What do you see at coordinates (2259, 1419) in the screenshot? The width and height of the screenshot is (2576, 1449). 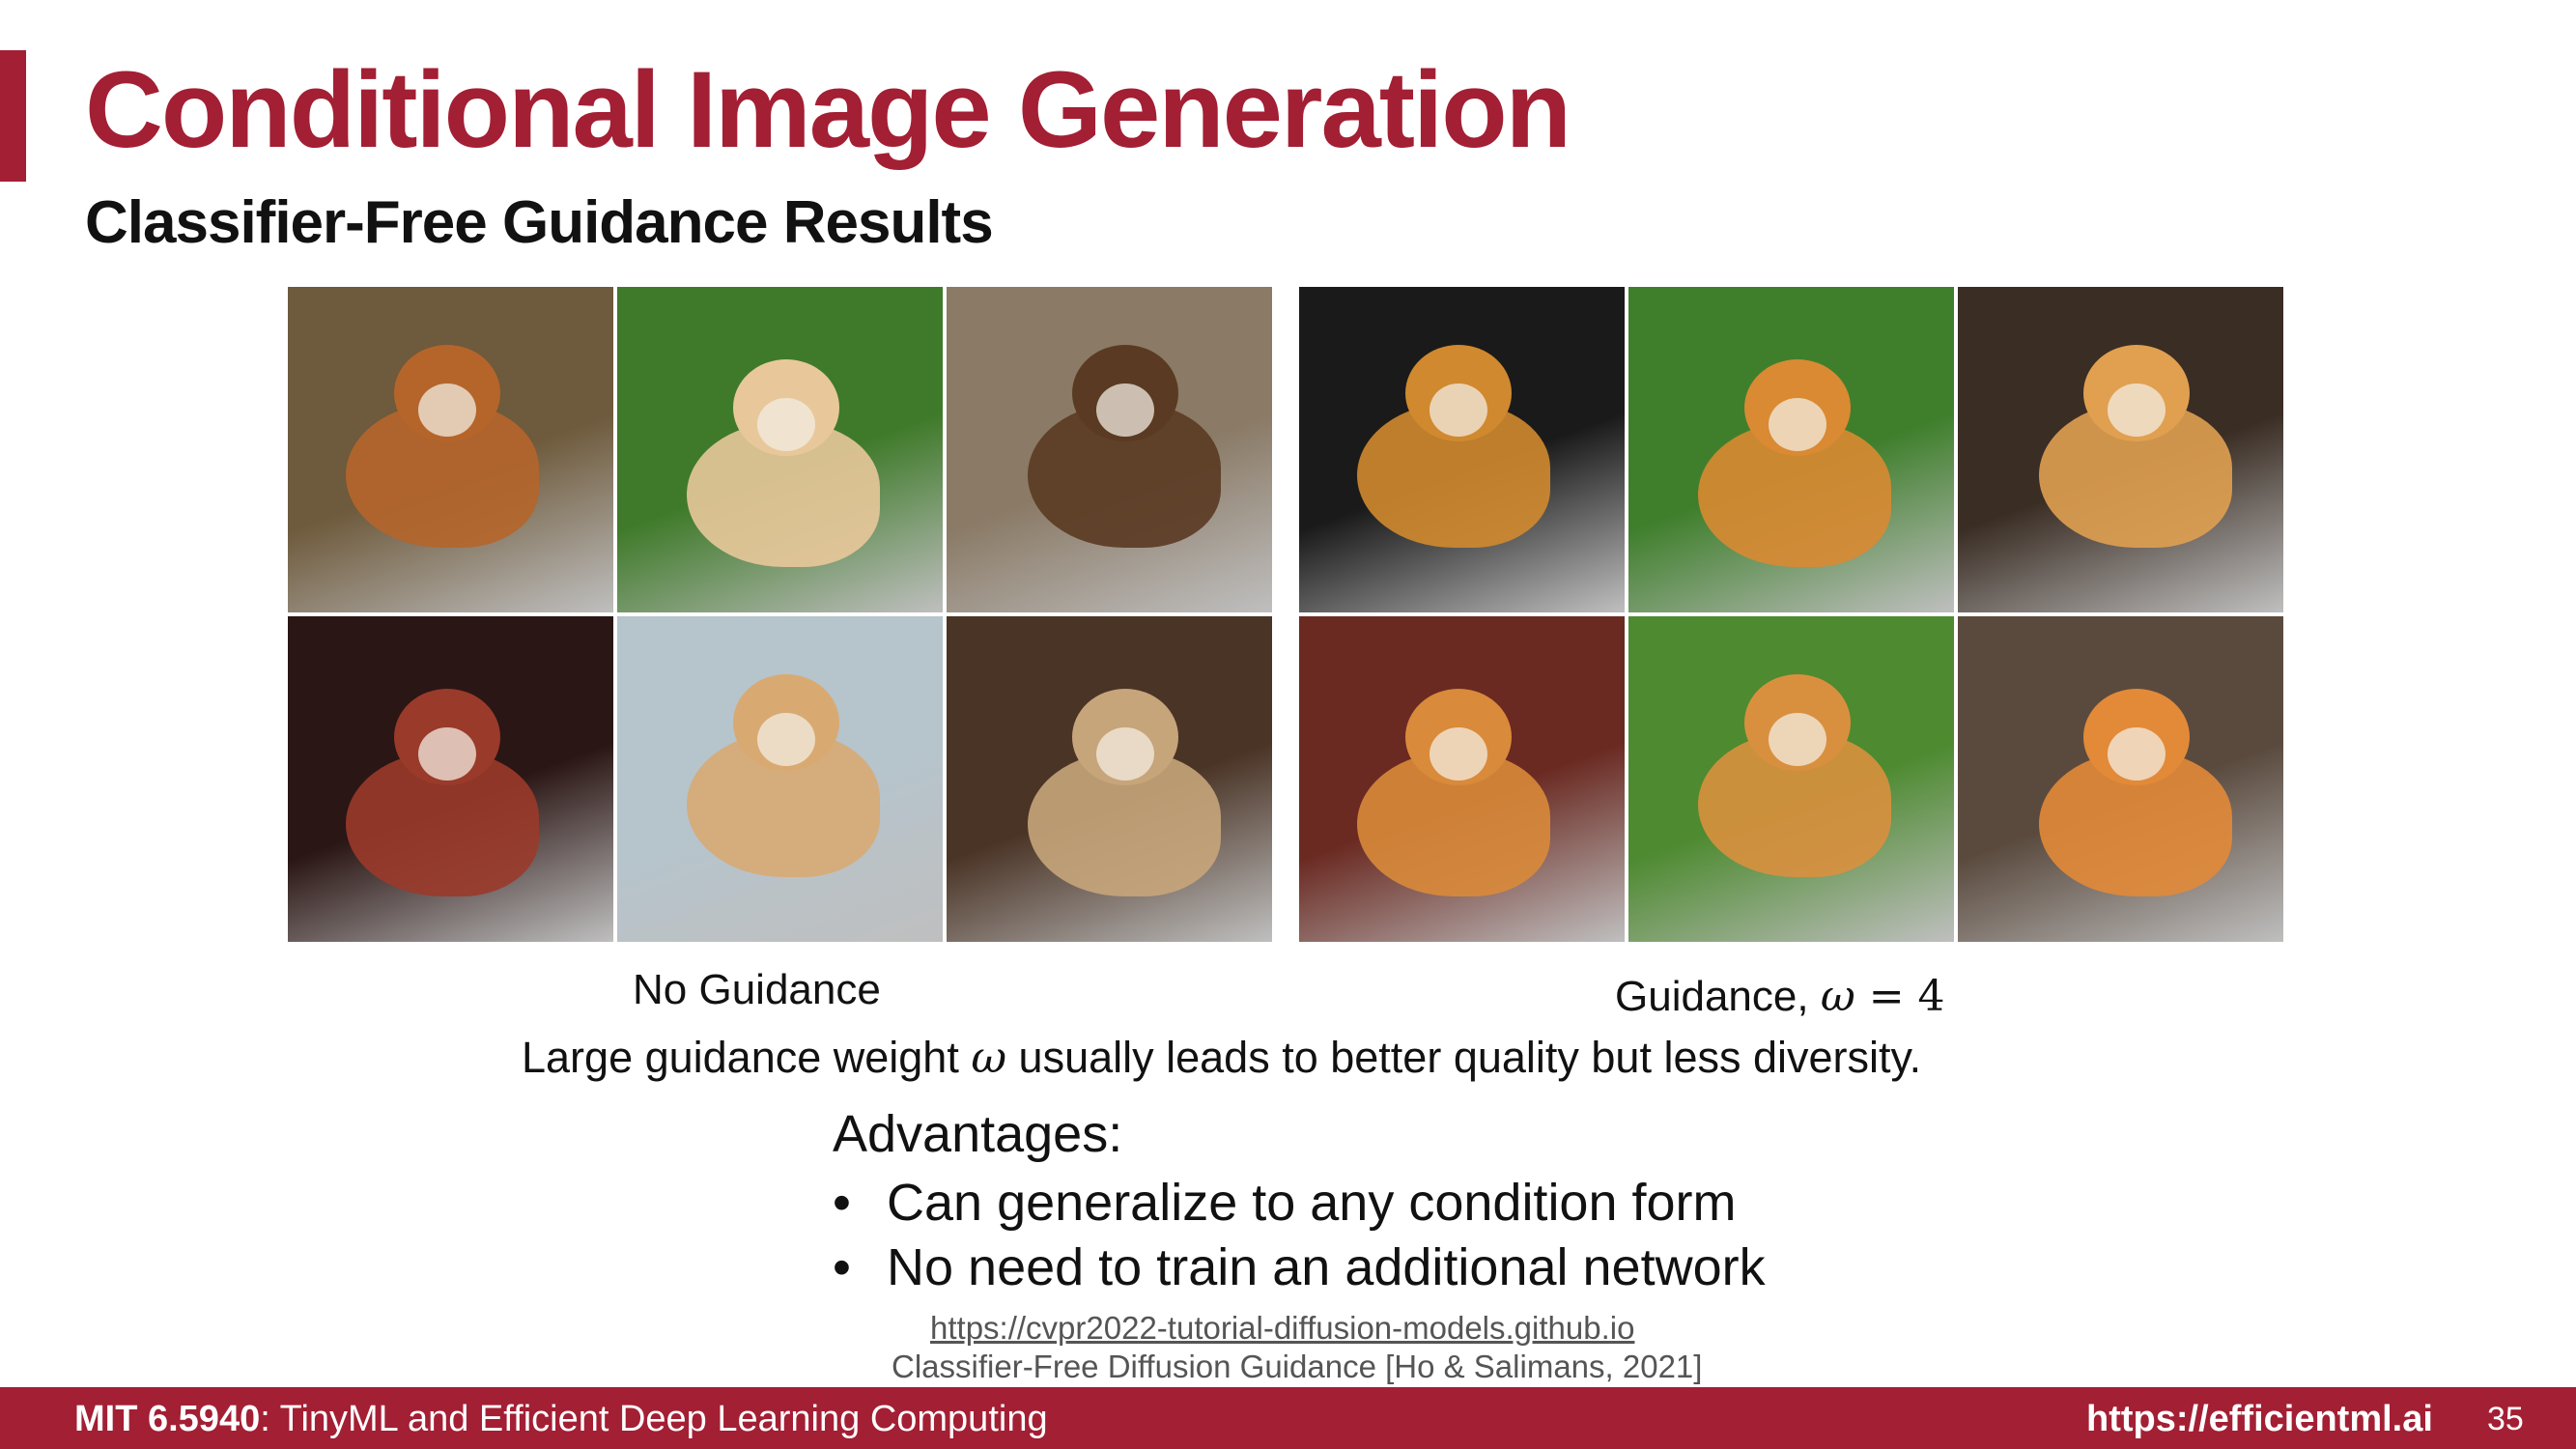 I see `footer-url: https://efficientml.ai` at bounding box center [2259, 1419].